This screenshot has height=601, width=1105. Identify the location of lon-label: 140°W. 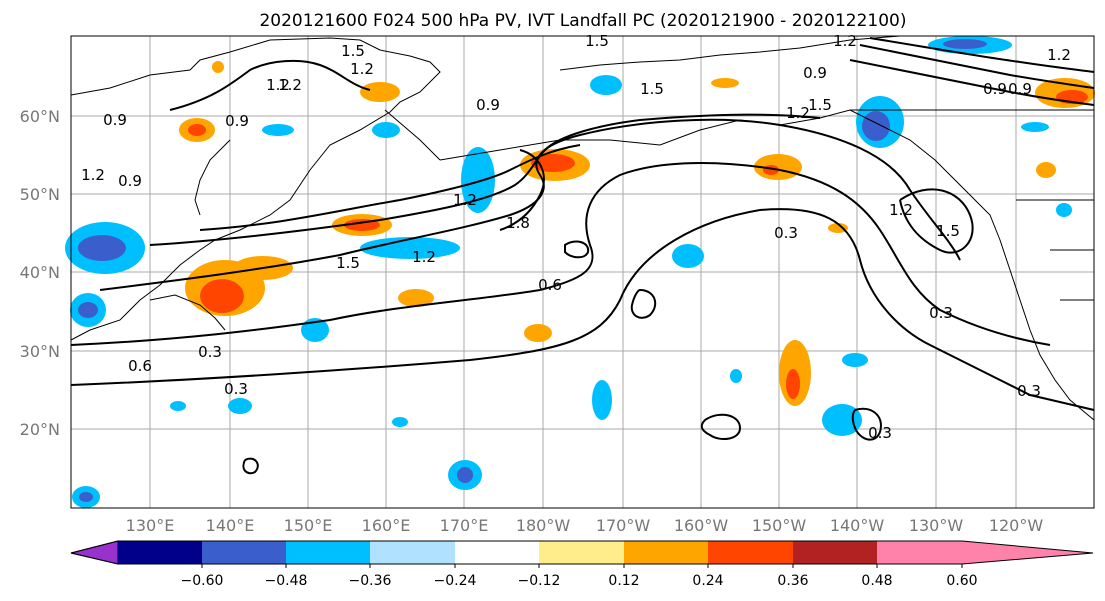
(857, 525).